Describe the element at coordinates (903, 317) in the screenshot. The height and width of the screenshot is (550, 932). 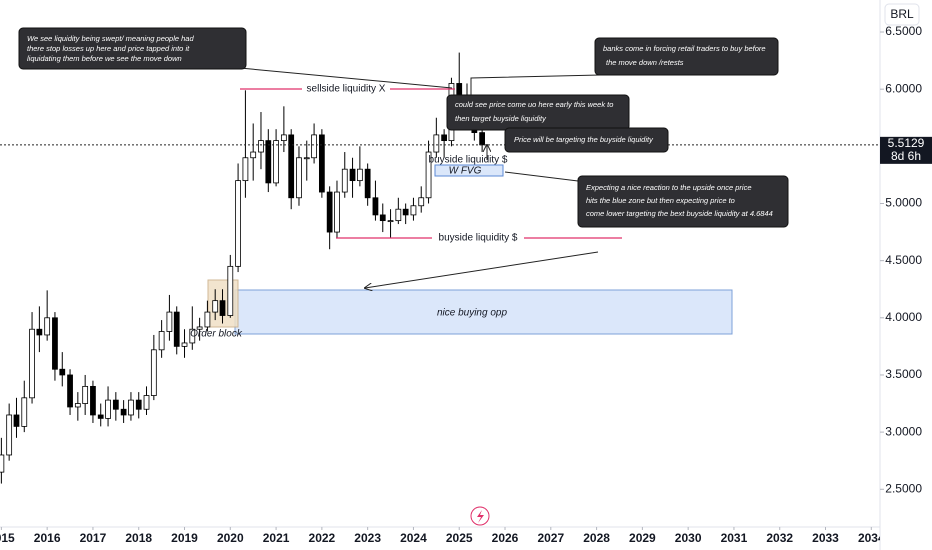
I see `y-tick-label: 4.0000` at that location.